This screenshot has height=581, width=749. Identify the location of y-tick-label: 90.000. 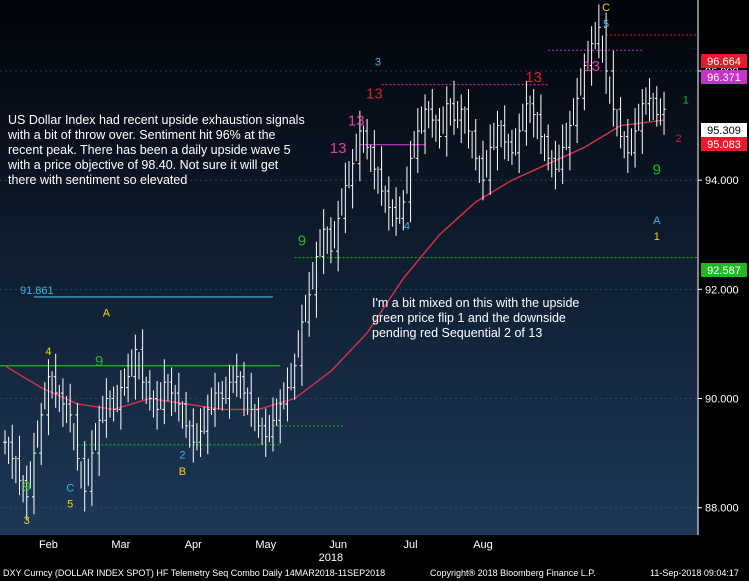
(722, 400).